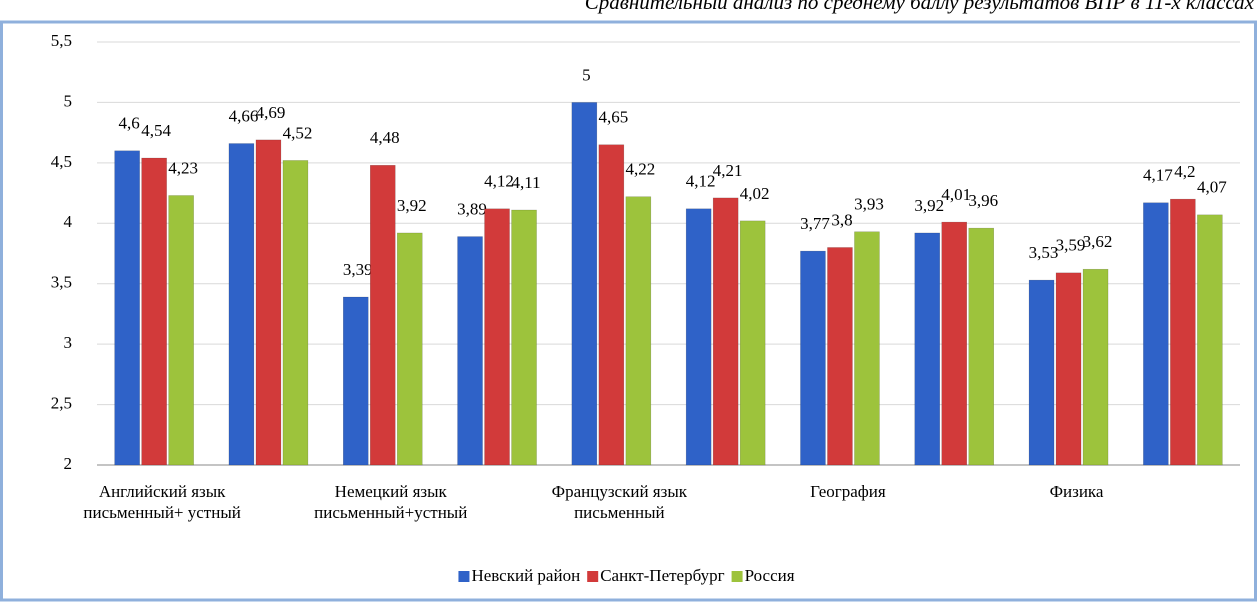 This screenshot has height=602, width=1257. What do you see at coordinates (391, 502) in the screenshot?
I see `x-tick-label: Немецкий язык письменный+устный` at bounding box center [391, 502].